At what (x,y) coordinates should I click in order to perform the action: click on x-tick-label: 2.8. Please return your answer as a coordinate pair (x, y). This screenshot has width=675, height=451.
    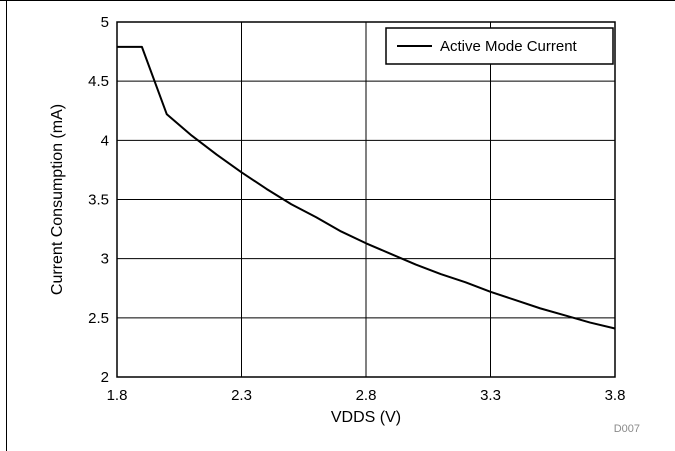
    Looking at the image, I should click on (366, 395).